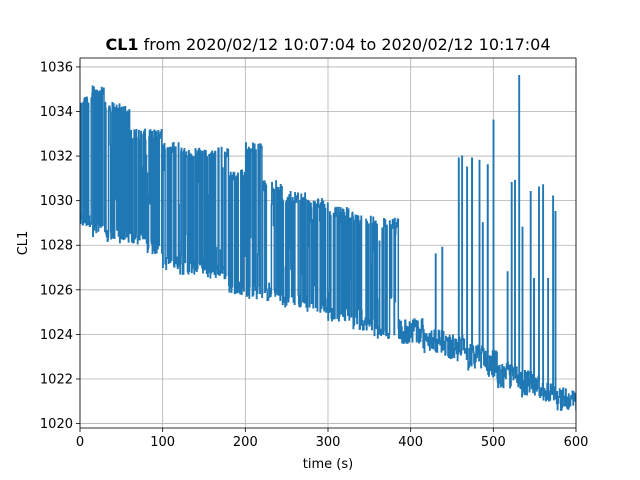 The image size is (640, 480). I want to click on x-axis-label: time (s), so click(328, 464).